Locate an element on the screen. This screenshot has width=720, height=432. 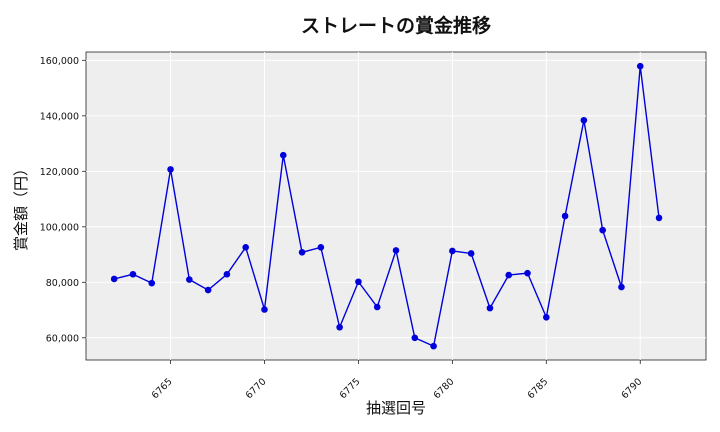
x-axis-ticks: 6765 6770 6775 6780 6785 6790 is located at coordinates (397, 380).